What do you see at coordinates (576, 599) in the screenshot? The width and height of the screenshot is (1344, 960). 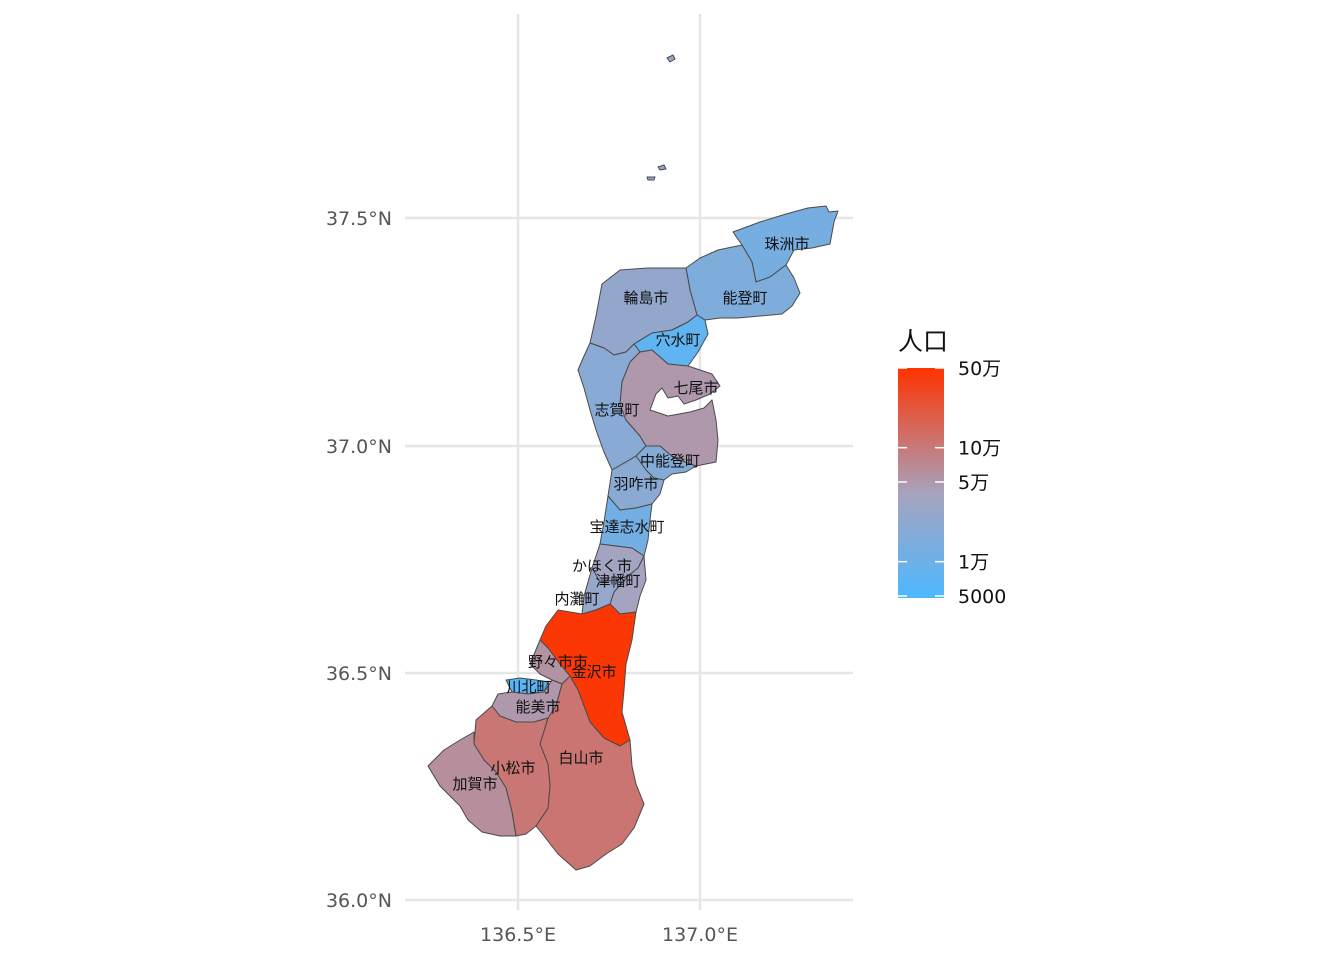 I see `label-内灘町: 内灘町` at bounding box center [576, 599].